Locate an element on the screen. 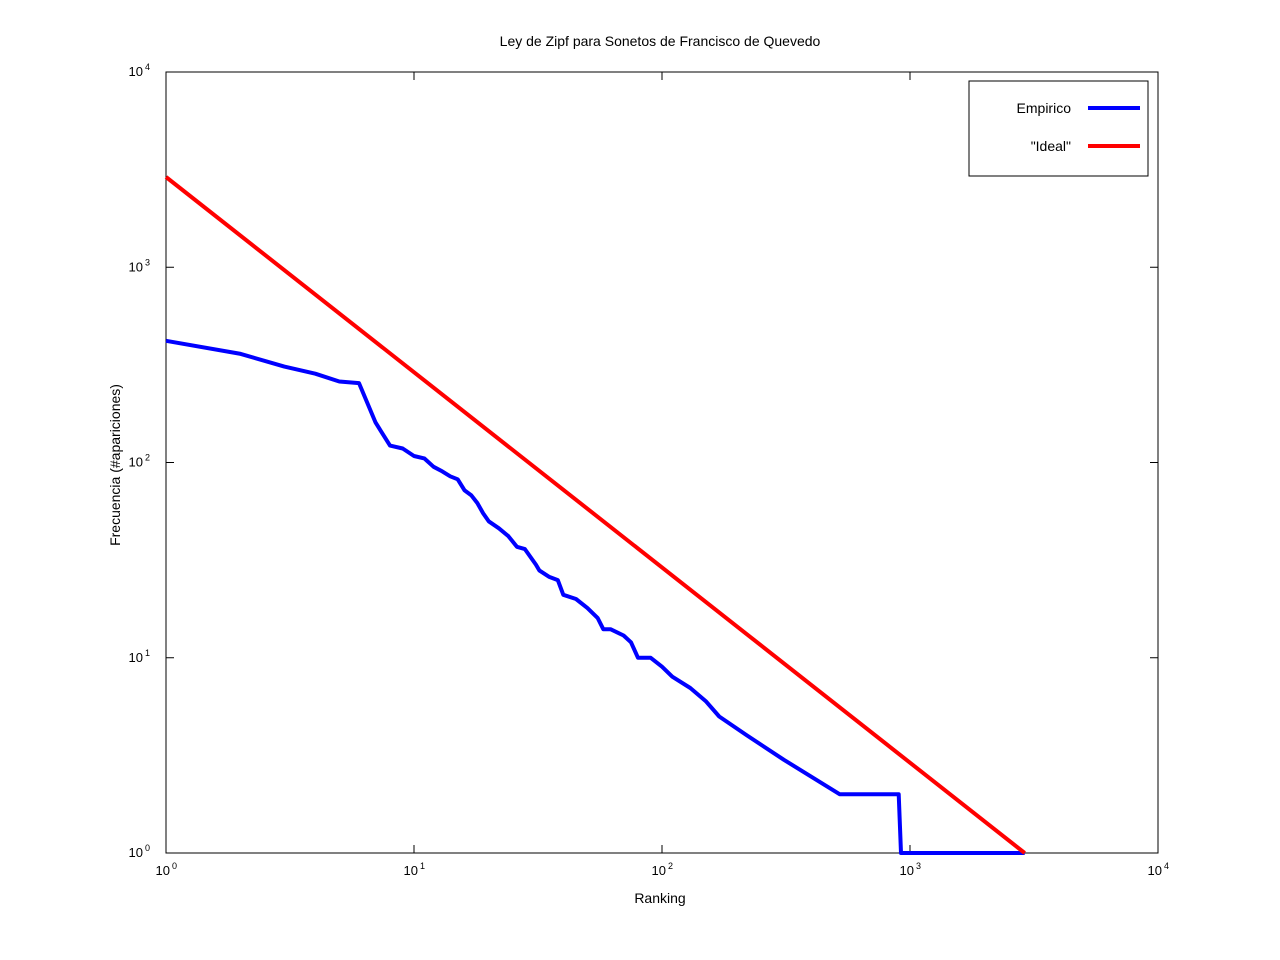 Image resolution: width=1280 pixels, height=960 pixels. x-tick-exponent: 1 is located at coordinates (422, 866).